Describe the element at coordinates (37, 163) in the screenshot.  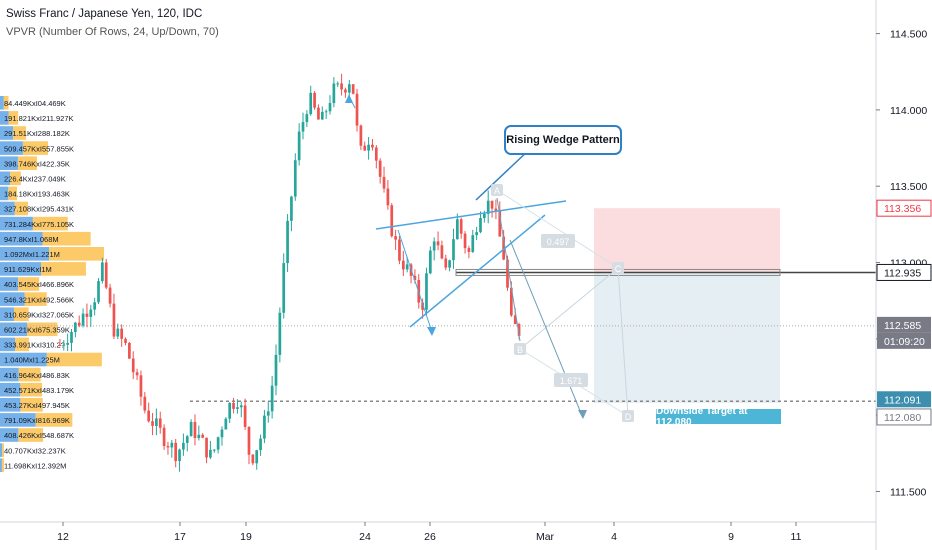
I see `profile-label: 398.746KxI422.35K` at that location.